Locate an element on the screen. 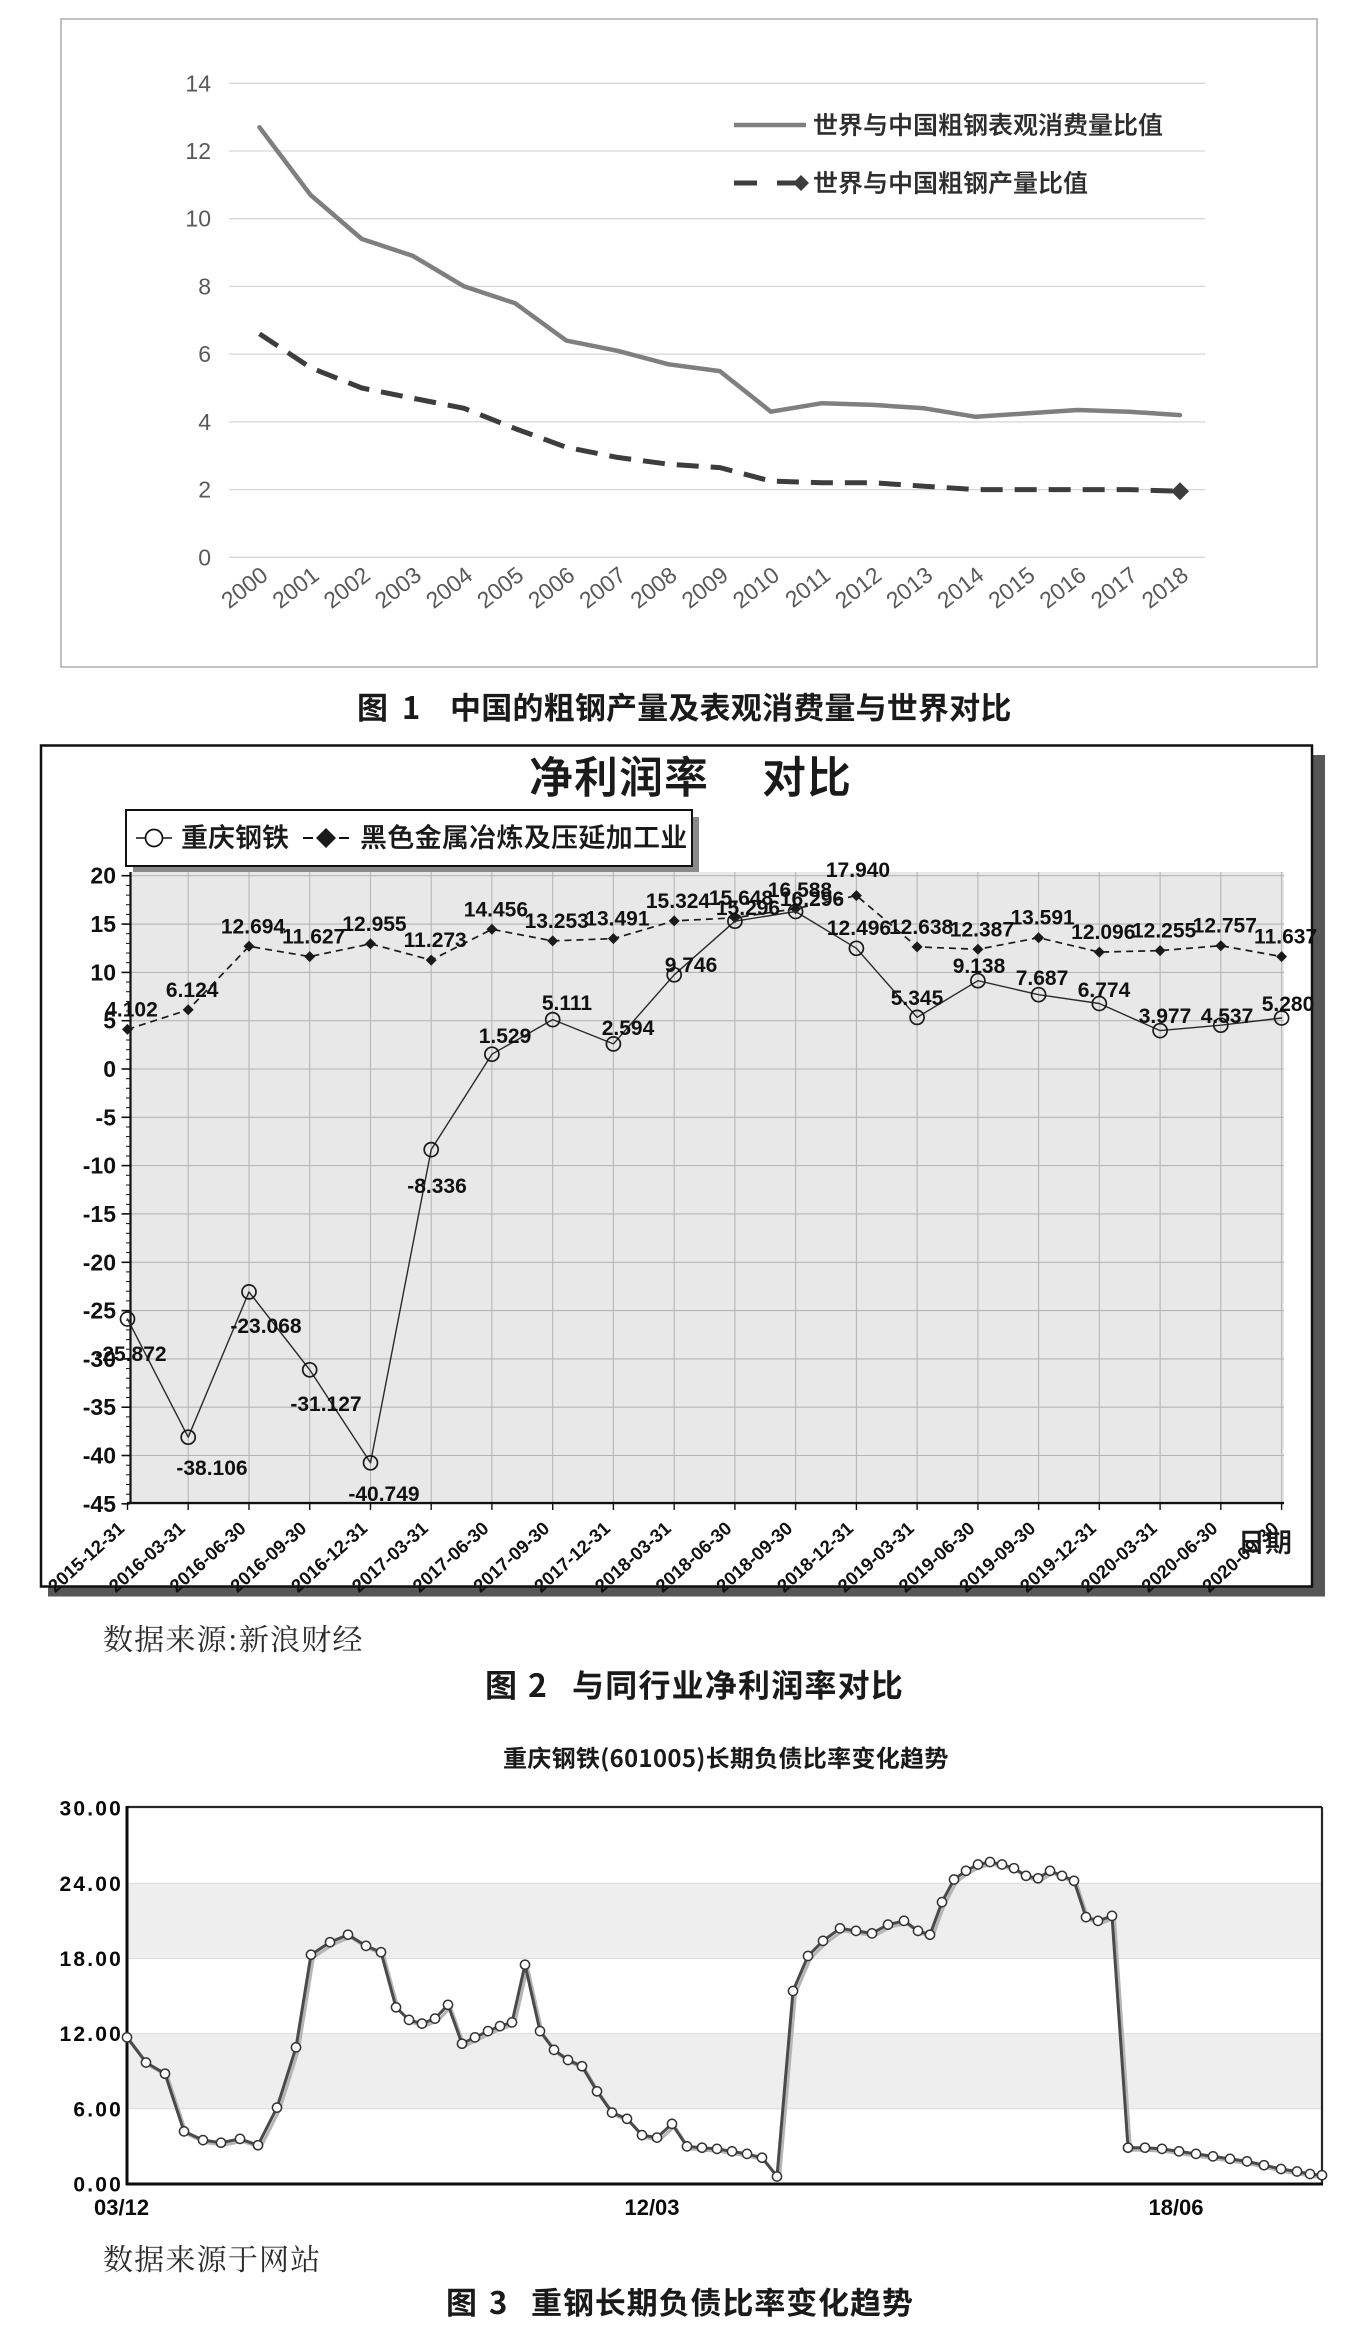  svg-text: 12.496 is located at coordinates (859, 928).